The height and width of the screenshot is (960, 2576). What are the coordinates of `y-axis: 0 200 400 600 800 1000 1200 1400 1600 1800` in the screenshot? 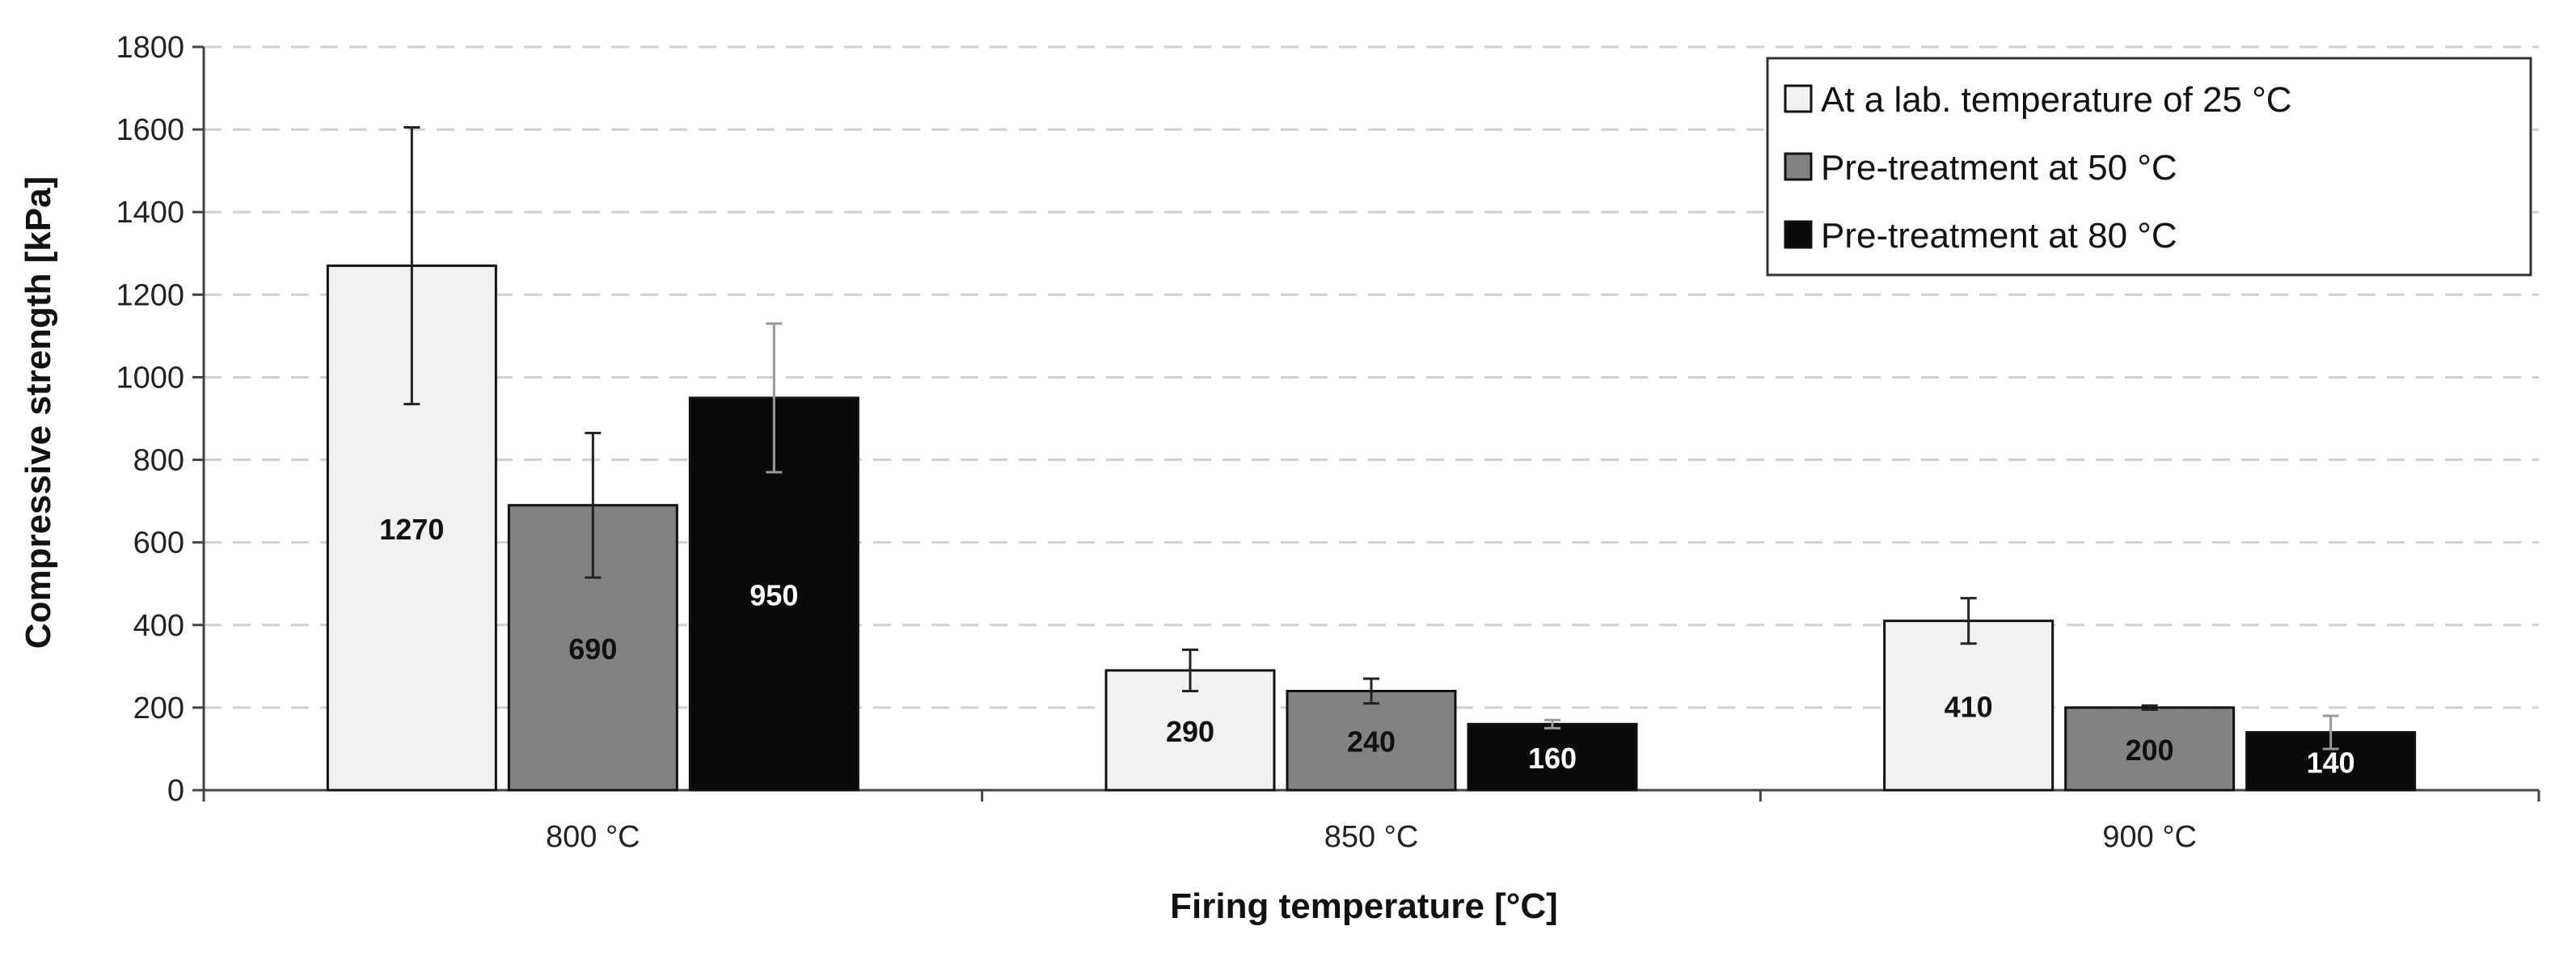 It's located at (160, 420).